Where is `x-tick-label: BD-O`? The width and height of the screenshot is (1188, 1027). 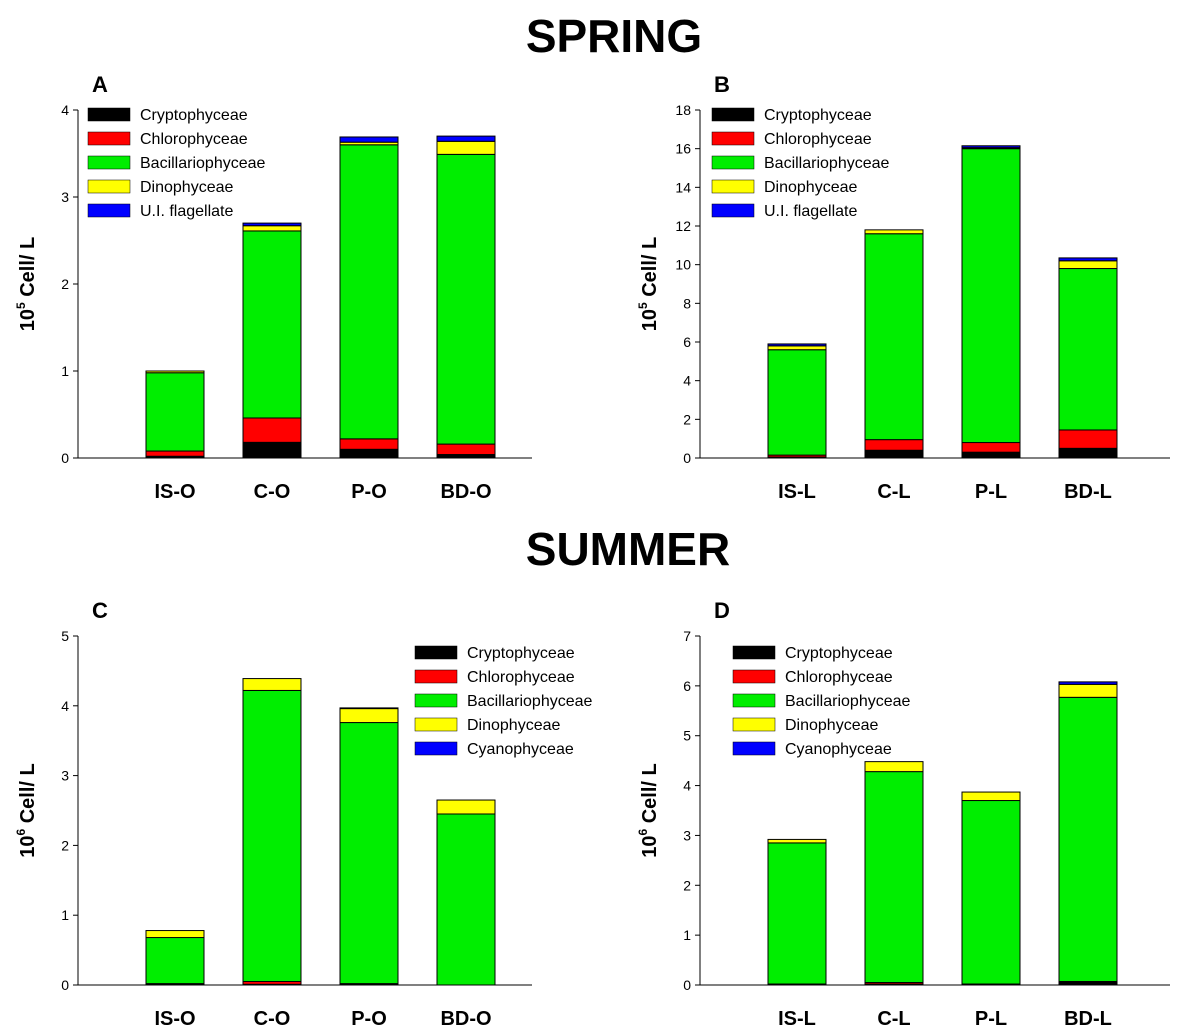
x-tick-label: BD-O is located at coordinates (465, 1017).